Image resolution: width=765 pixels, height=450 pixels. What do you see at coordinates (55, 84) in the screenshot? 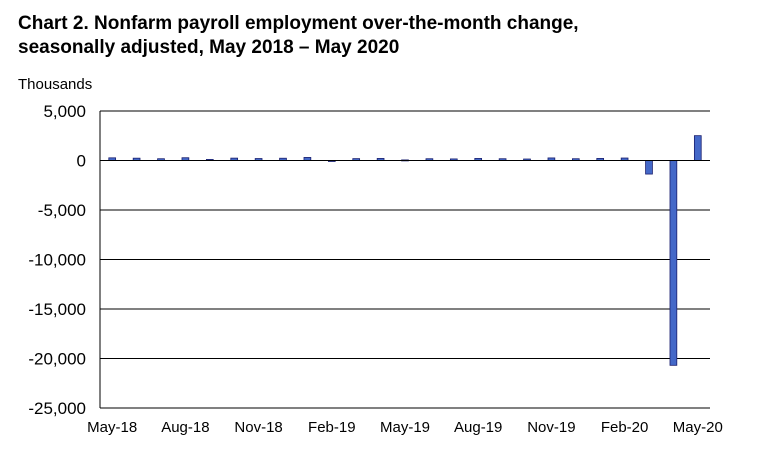
I see `y-axis-unit-label: Thousands` at bounding box center [55, 84].